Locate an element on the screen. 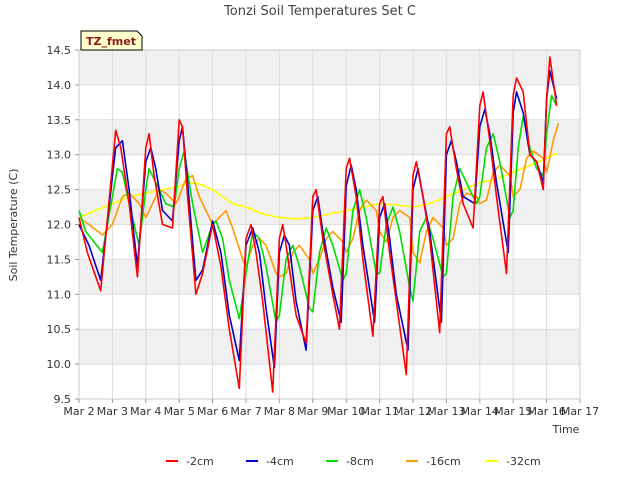  y-tick-label: 9.5 is located at coordinates (63, 399).